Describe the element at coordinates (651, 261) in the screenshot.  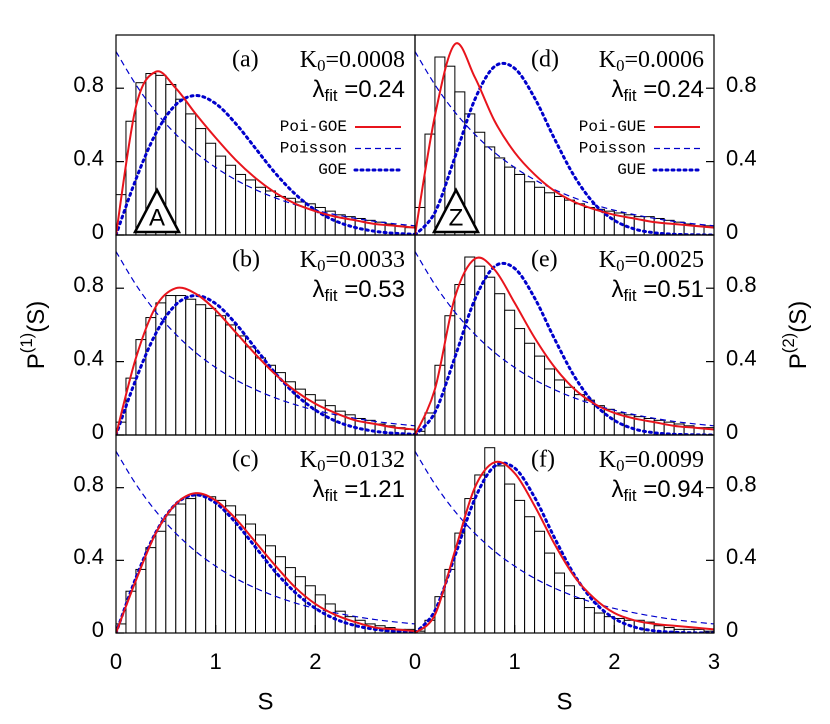
I see `k-annotation: K0=0.0025` at that location.